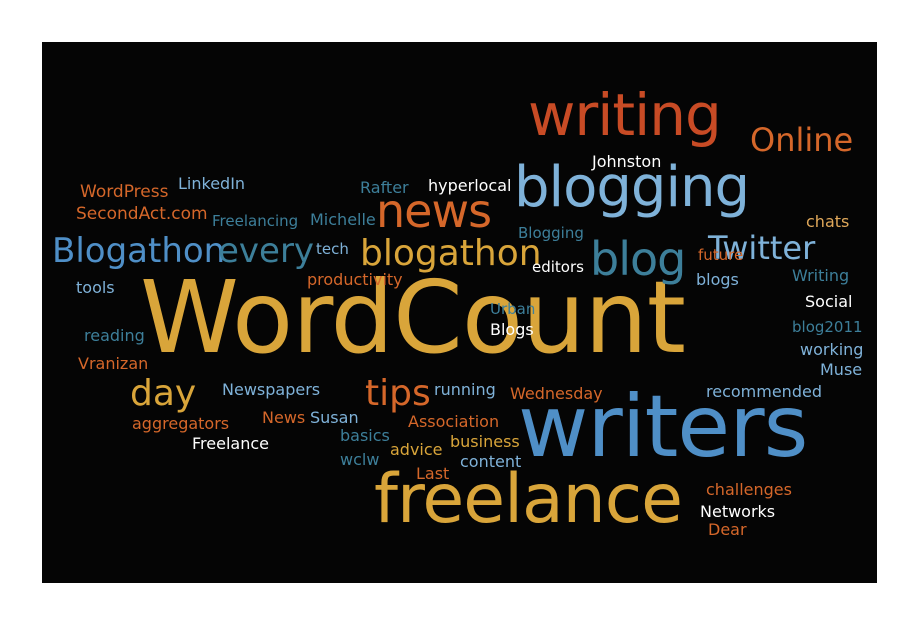  What do you see at coordinates (558, 267) in the screenshot?
I see `word-editors: editors` at bounding box center [558, 267].